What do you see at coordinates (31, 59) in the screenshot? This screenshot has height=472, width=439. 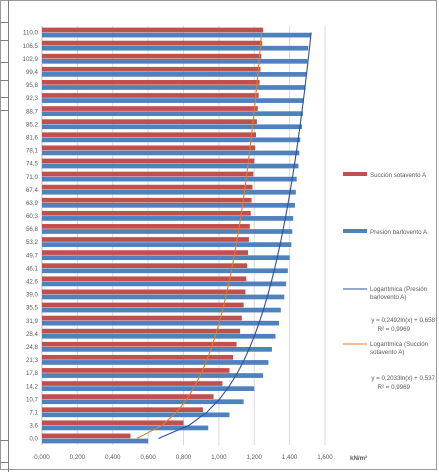 I see `y-tick-label: 102,9` at bounding box center [31, 59].